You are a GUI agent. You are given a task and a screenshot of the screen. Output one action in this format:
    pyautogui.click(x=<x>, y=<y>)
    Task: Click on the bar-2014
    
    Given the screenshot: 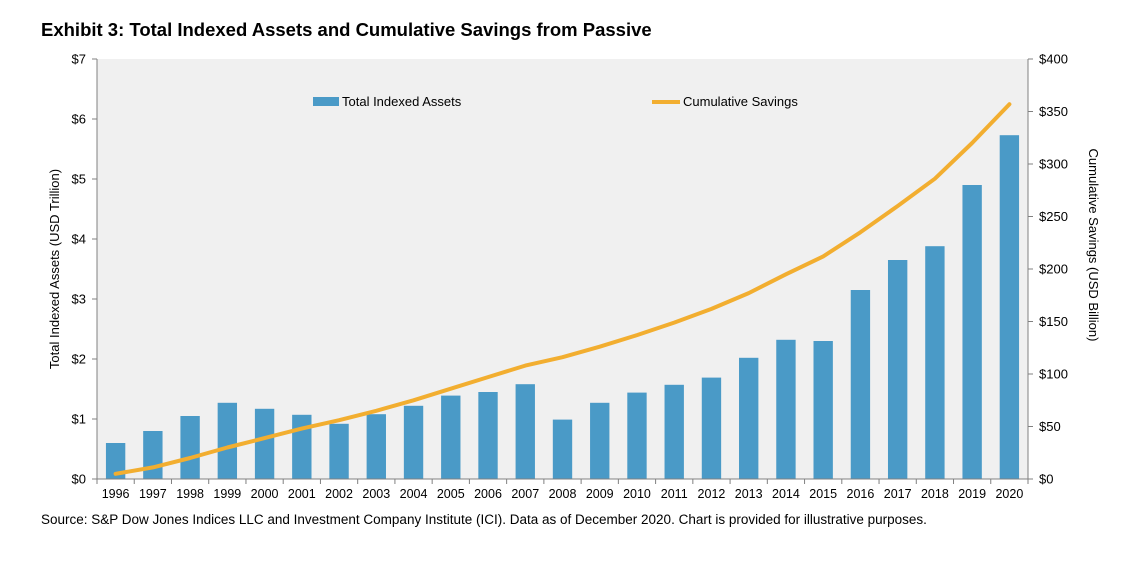 What is the action you would take?
    pyautogui.click(x=786, y=409)
    